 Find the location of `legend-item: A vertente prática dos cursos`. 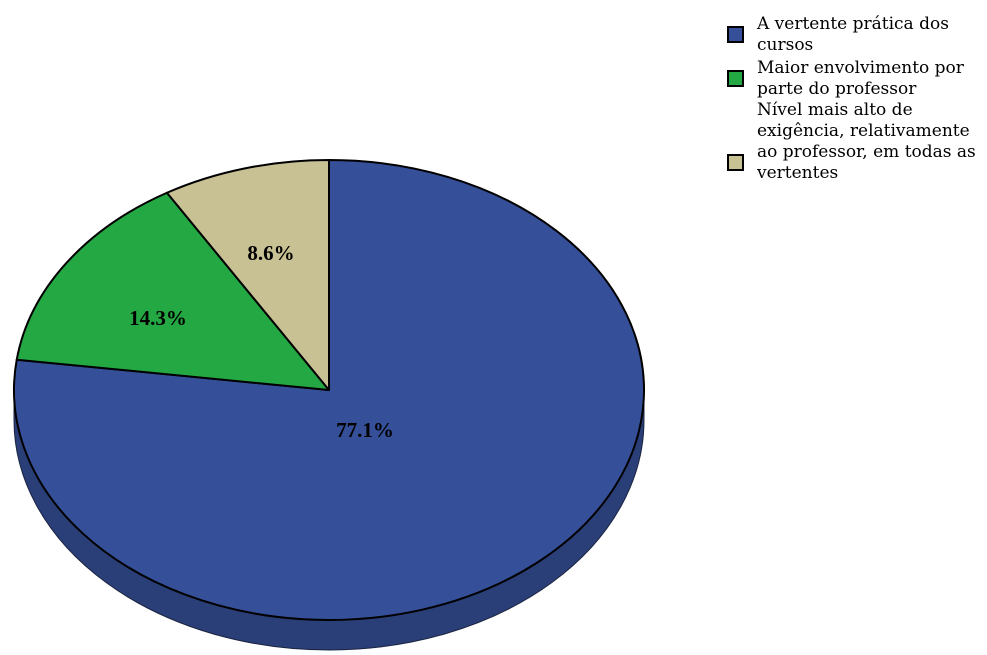

legend-item: A vertente prática dos cursos is located at coordinates (856, 35).